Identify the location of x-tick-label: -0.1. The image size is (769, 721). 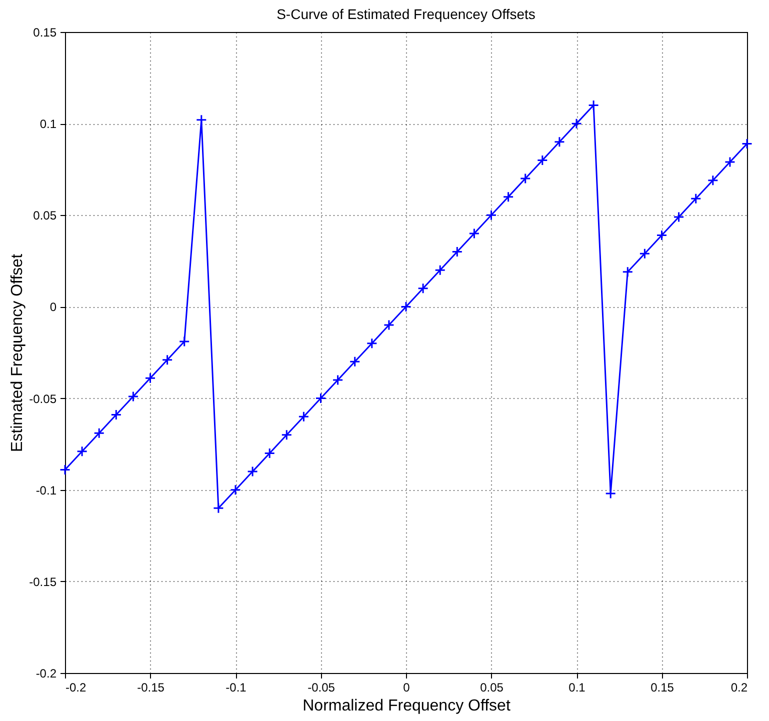
(236, 687).